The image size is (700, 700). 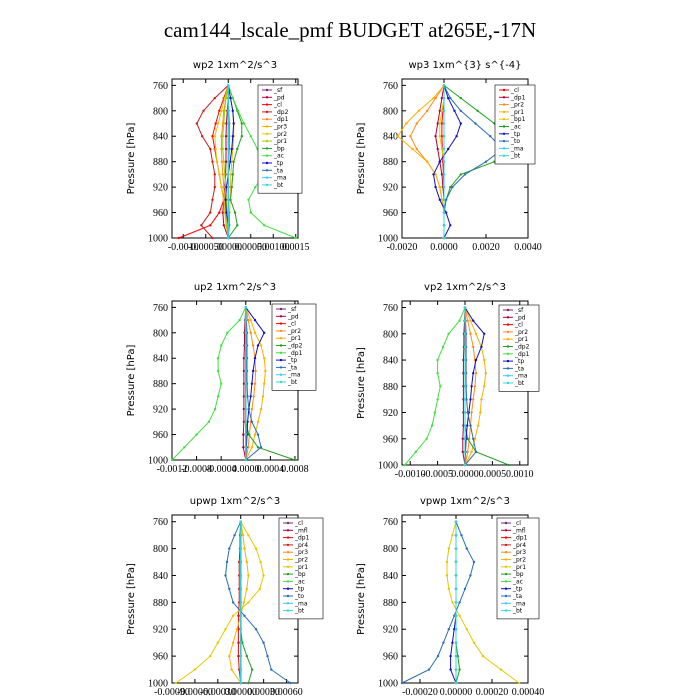 What do you see at coordinates (131, 159) in the screenshot?
I see `y-axis-label: Pressure [hPa]` at bounding box center [131, 159].